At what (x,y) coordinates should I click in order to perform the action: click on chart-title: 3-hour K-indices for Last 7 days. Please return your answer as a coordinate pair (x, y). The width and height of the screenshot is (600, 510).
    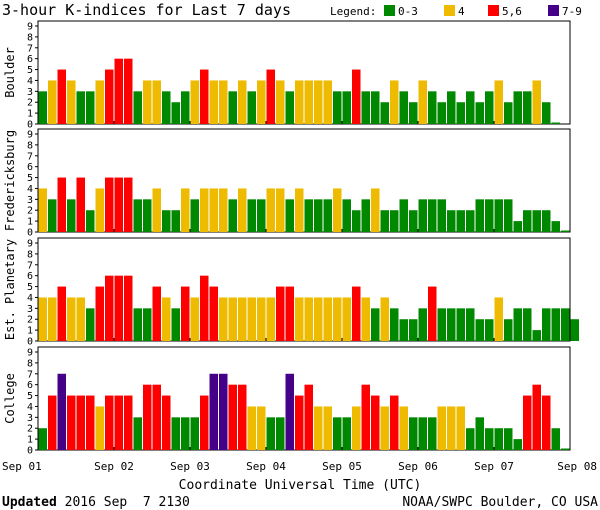
    Looking at the image, I should click on (146, 10).